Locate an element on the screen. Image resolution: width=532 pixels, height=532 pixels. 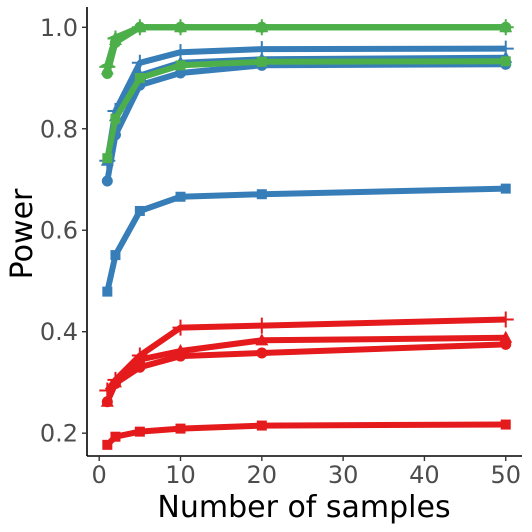
x-tick-label-5: 50 is located at coordinates (505, 475).